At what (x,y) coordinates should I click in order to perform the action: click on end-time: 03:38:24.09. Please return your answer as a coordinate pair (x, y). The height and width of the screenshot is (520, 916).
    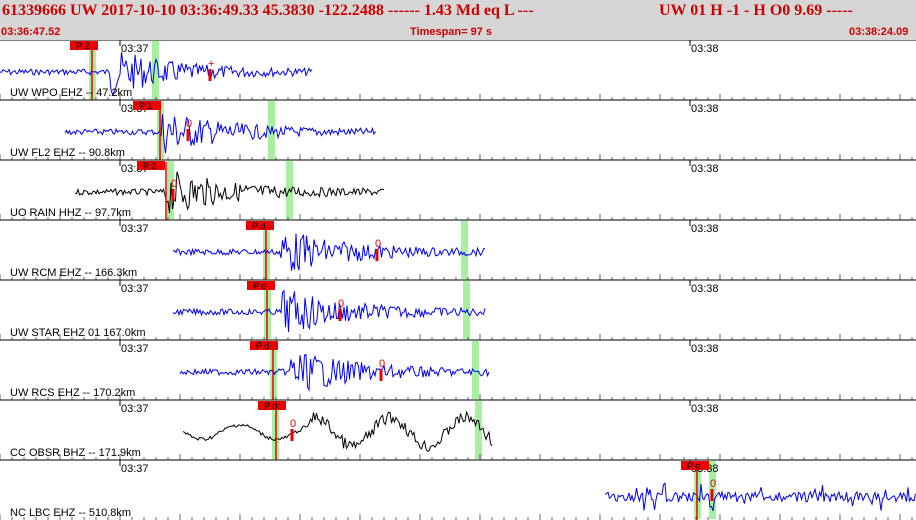
    Looking at the image, I should click on (879, 32).